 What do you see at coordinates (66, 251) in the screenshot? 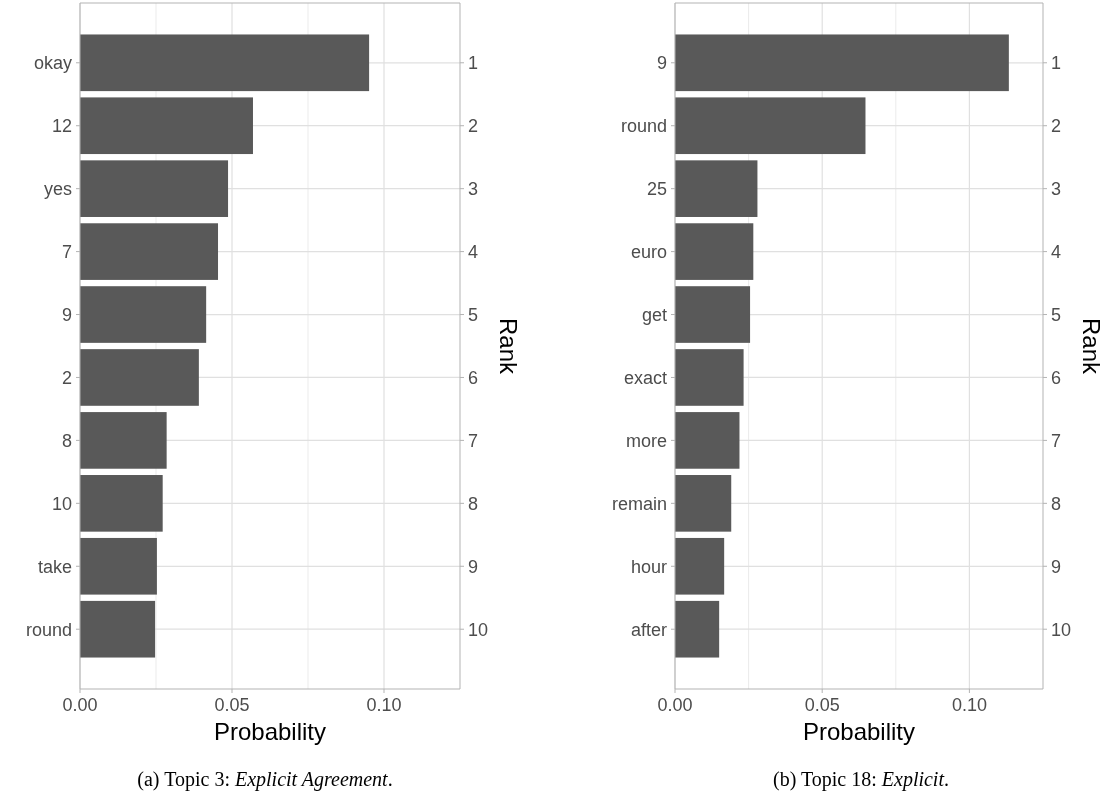
I see `y-tick-label: 7` at bounding box center [66, 251].